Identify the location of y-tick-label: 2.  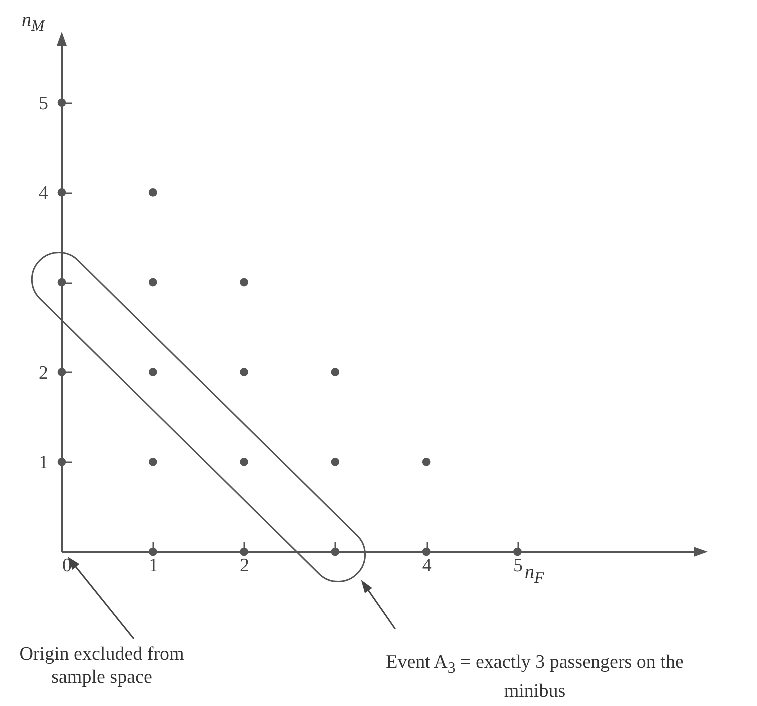
(43, 373).